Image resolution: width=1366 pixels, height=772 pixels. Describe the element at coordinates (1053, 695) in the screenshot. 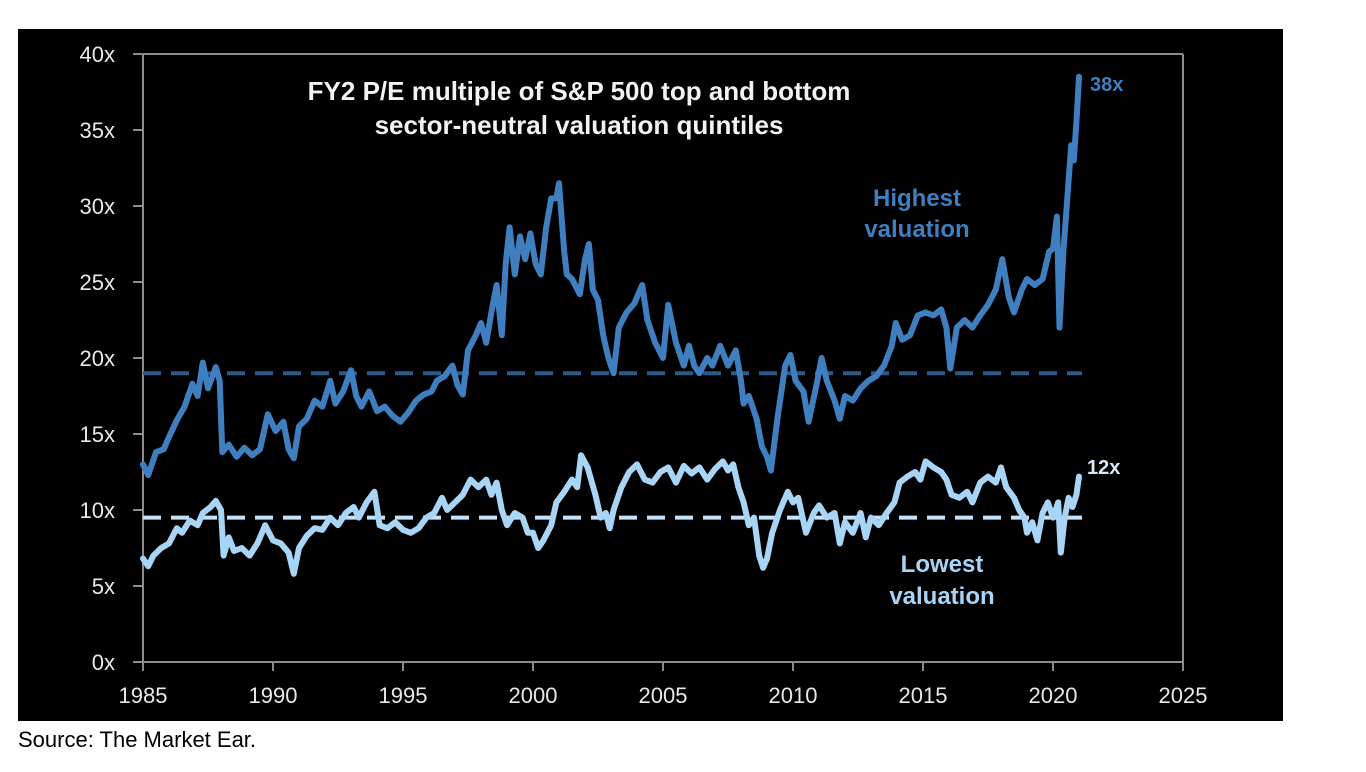

I see `x-tick-label: 2020` at that location.